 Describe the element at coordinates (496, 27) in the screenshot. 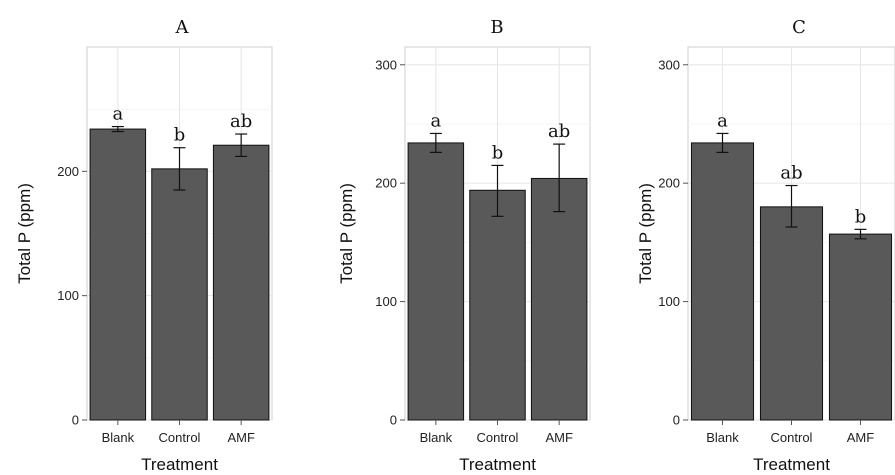

I see `panel-title: B` at that location.